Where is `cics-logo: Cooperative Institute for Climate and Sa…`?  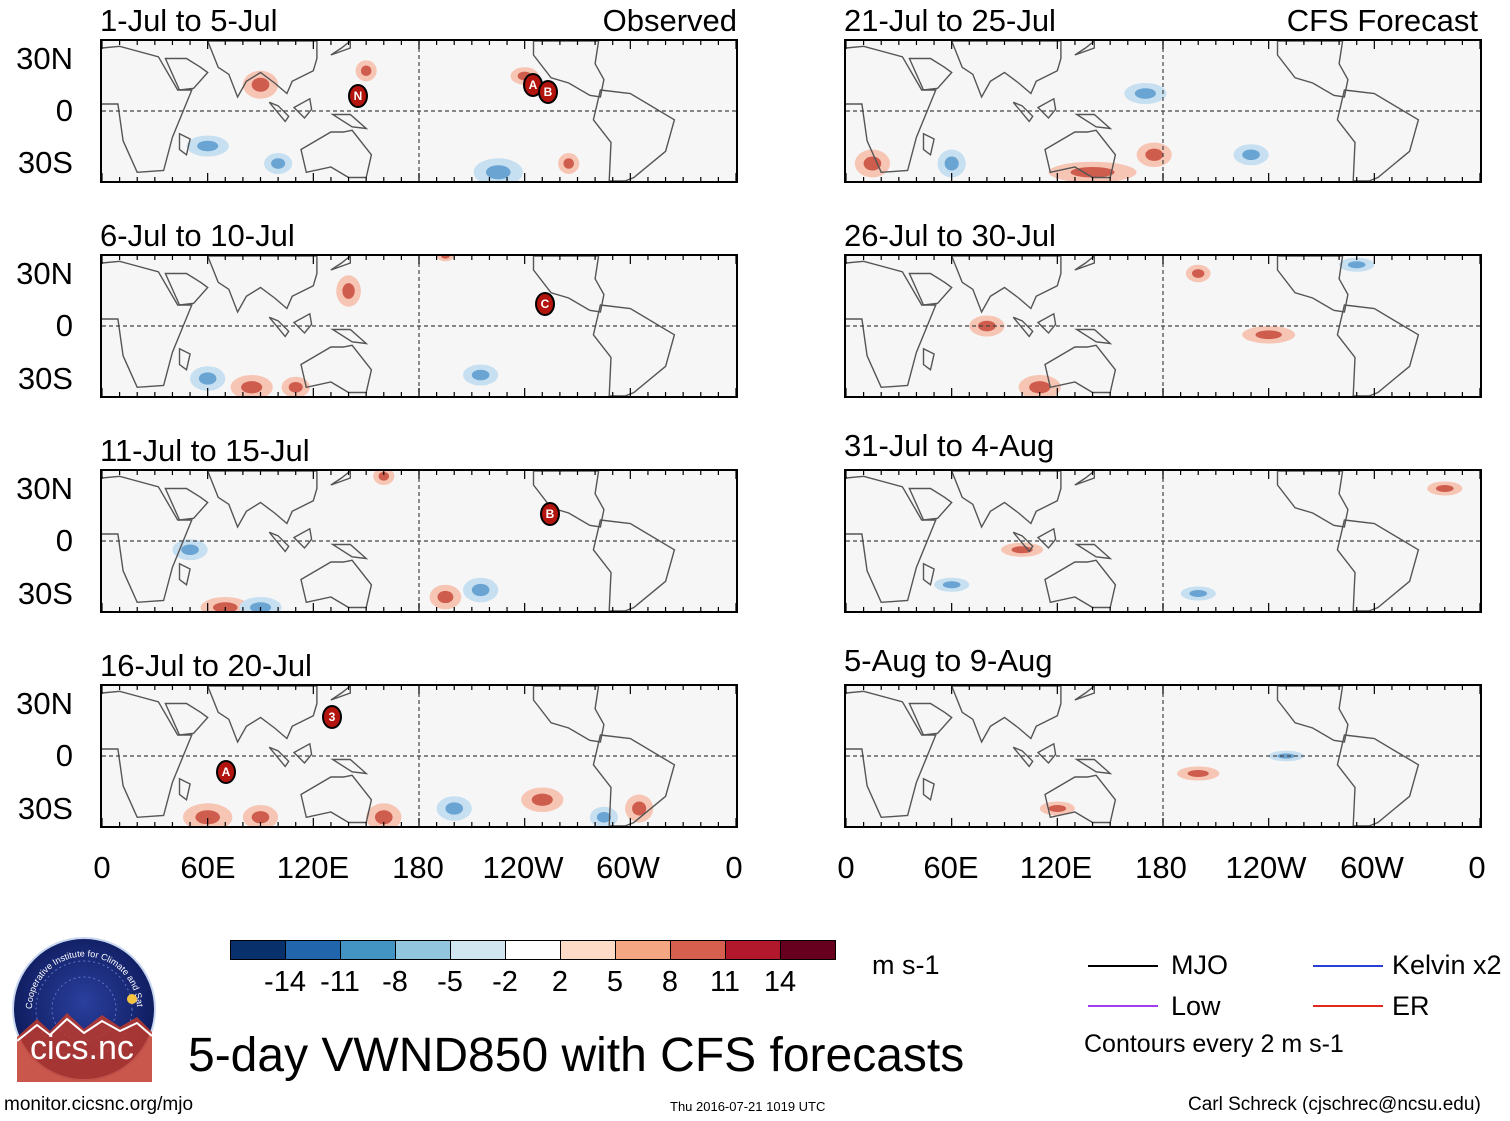
cics-logo: Cooperative Institute for Climate and Sa… is located at coordinates (83, 1005).